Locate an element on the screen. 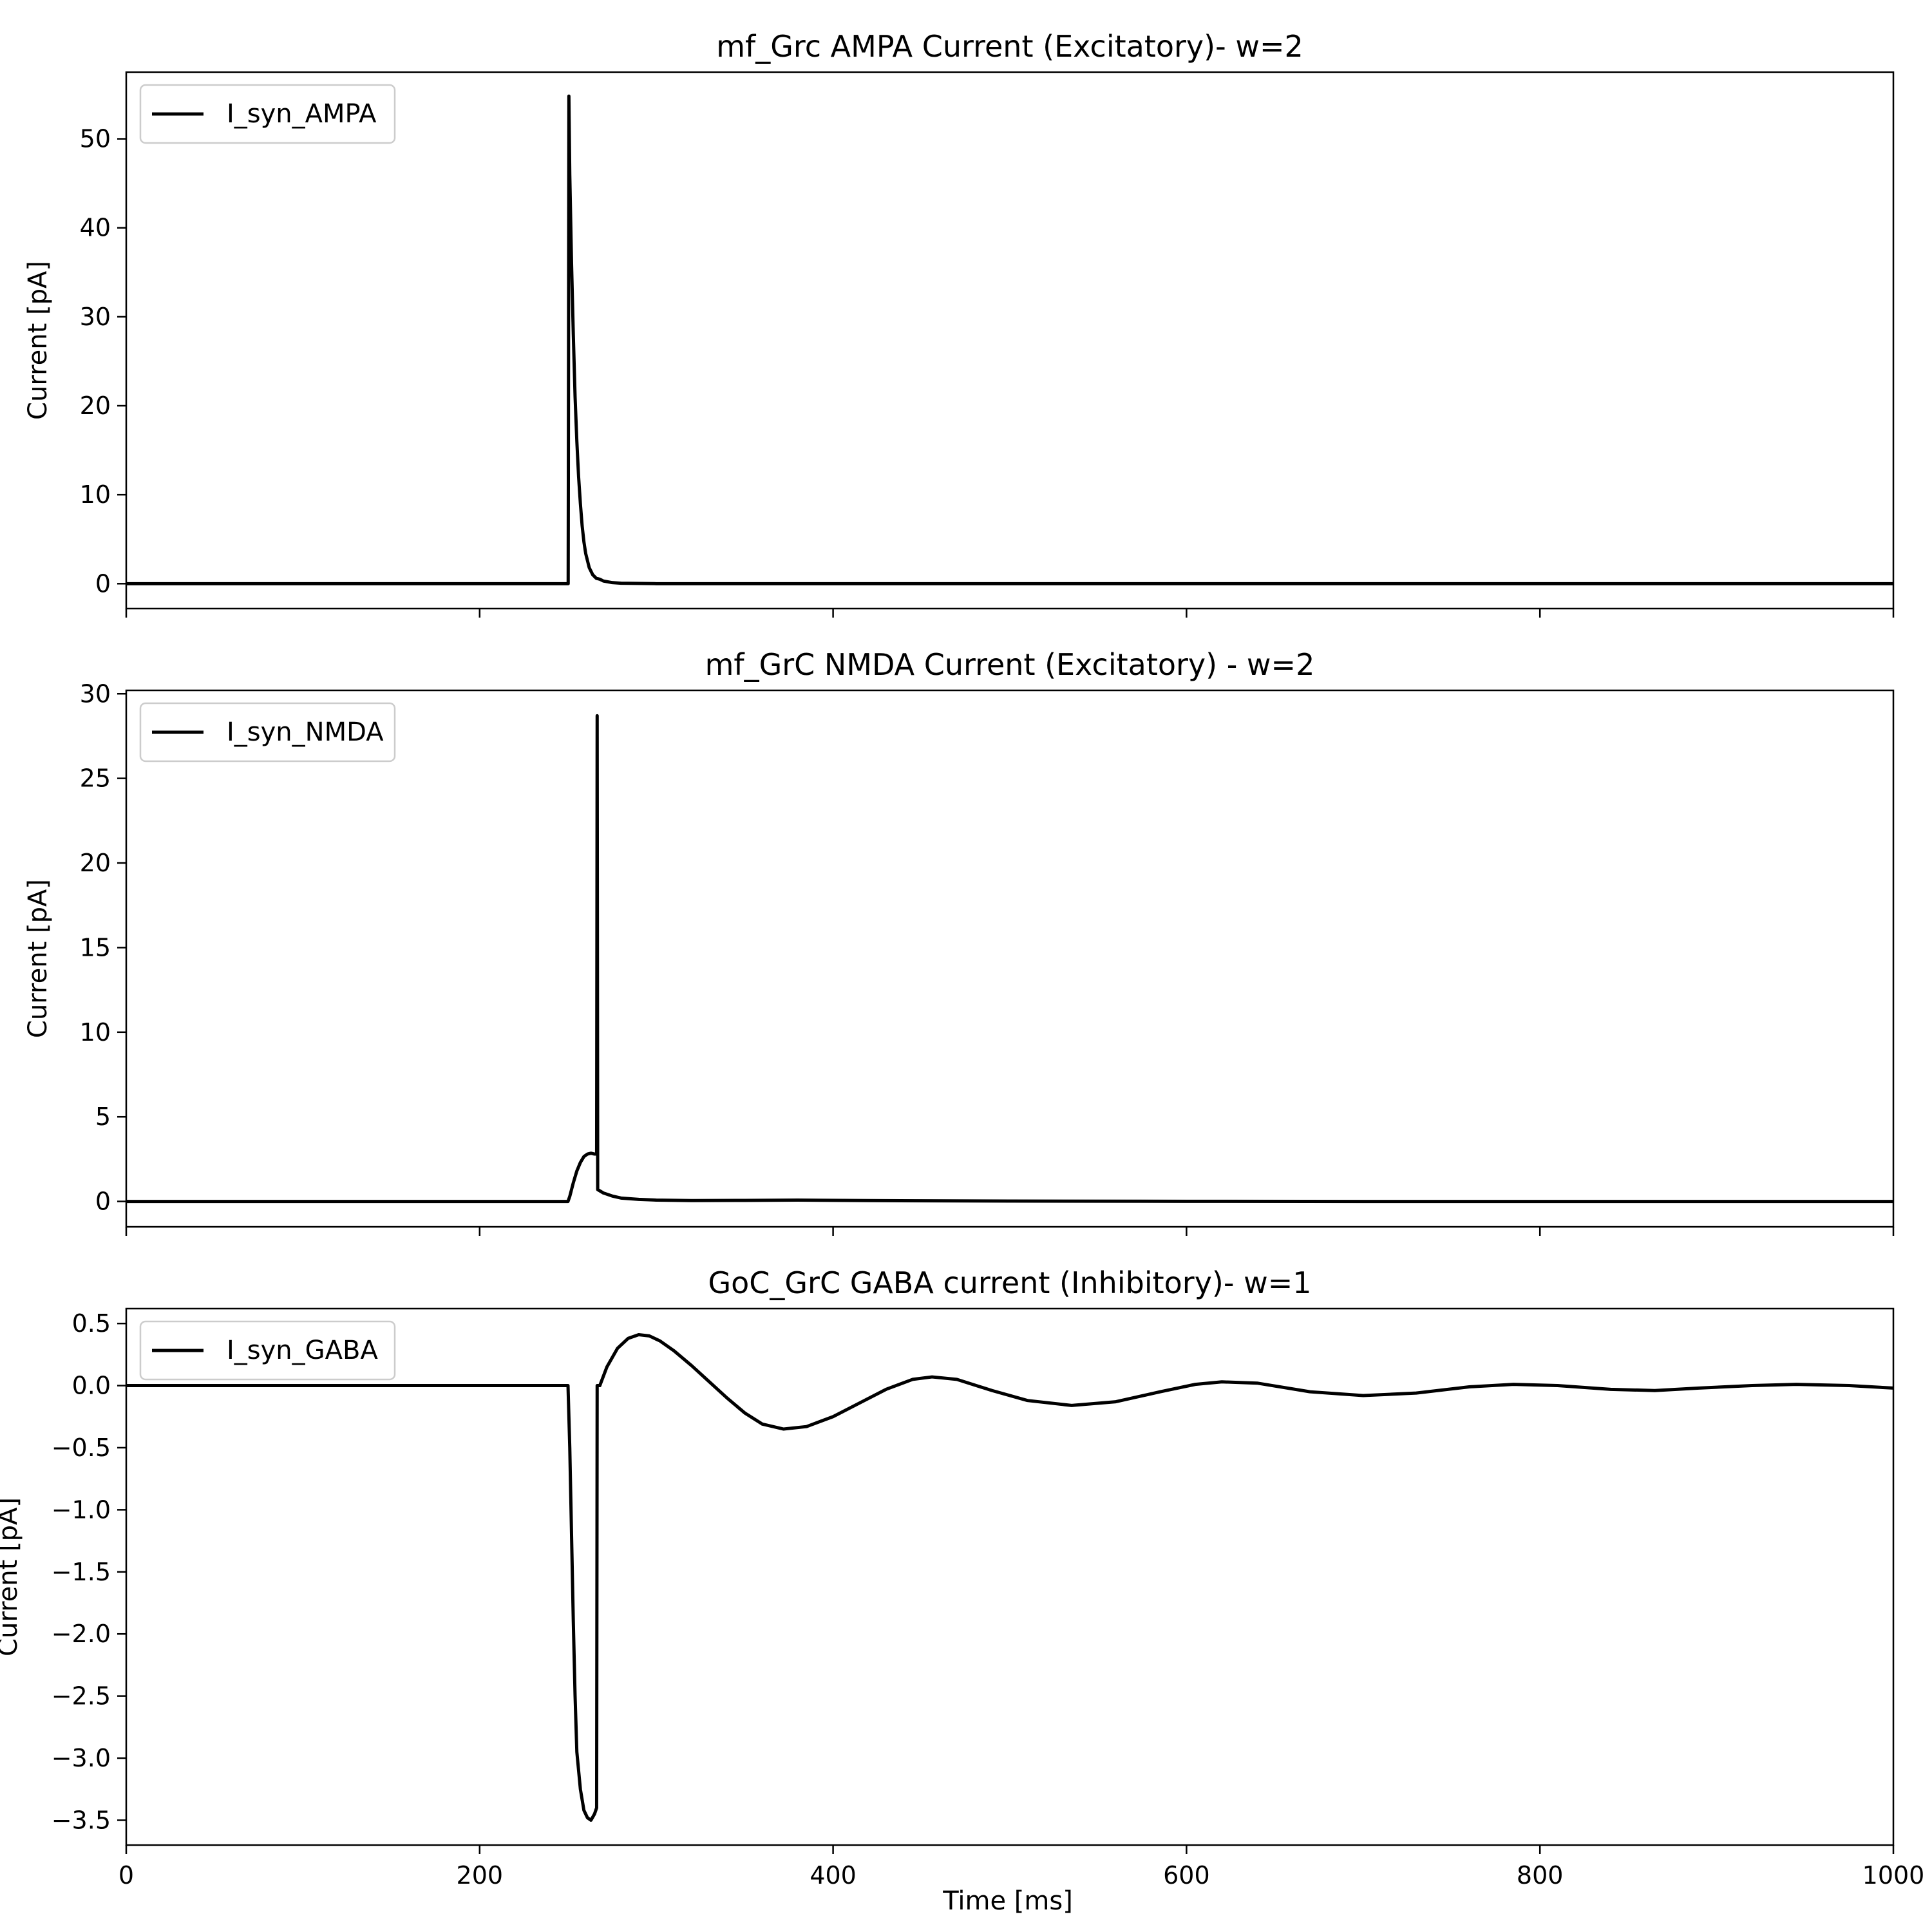  y-tick-label: 15 is located at coordinates (96, 947).